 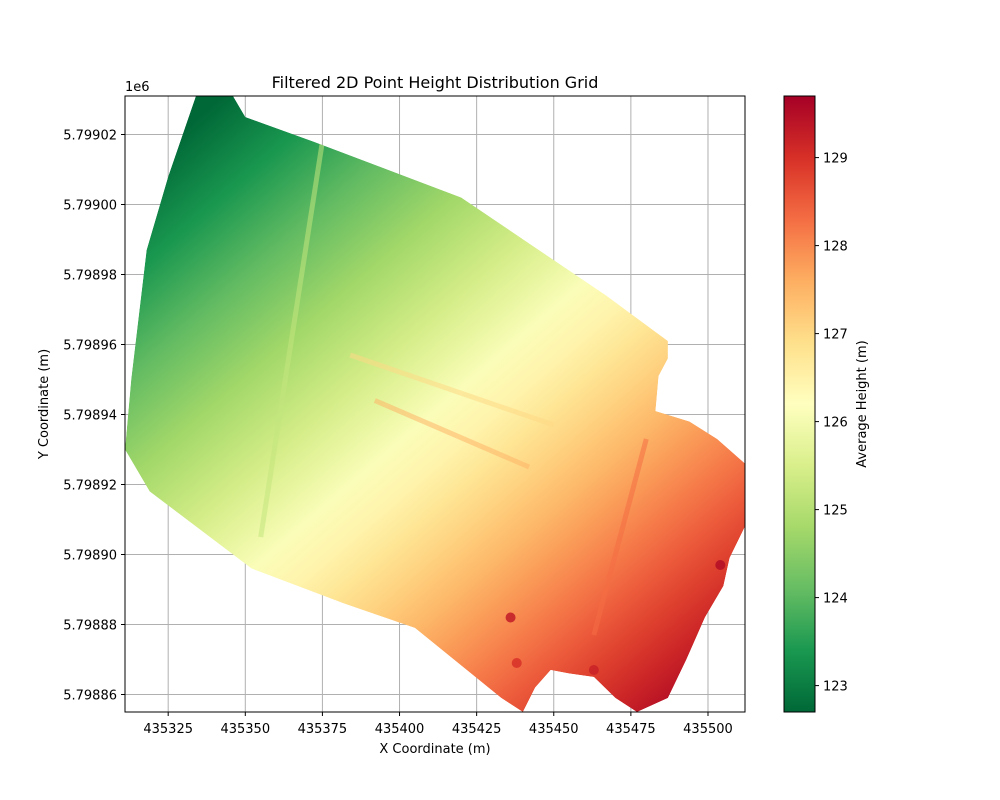 What do you see at coordinates (835, 687) in the screenshot?
I see `colorbar-tick-label: 123` at bounding box center [835, 687].